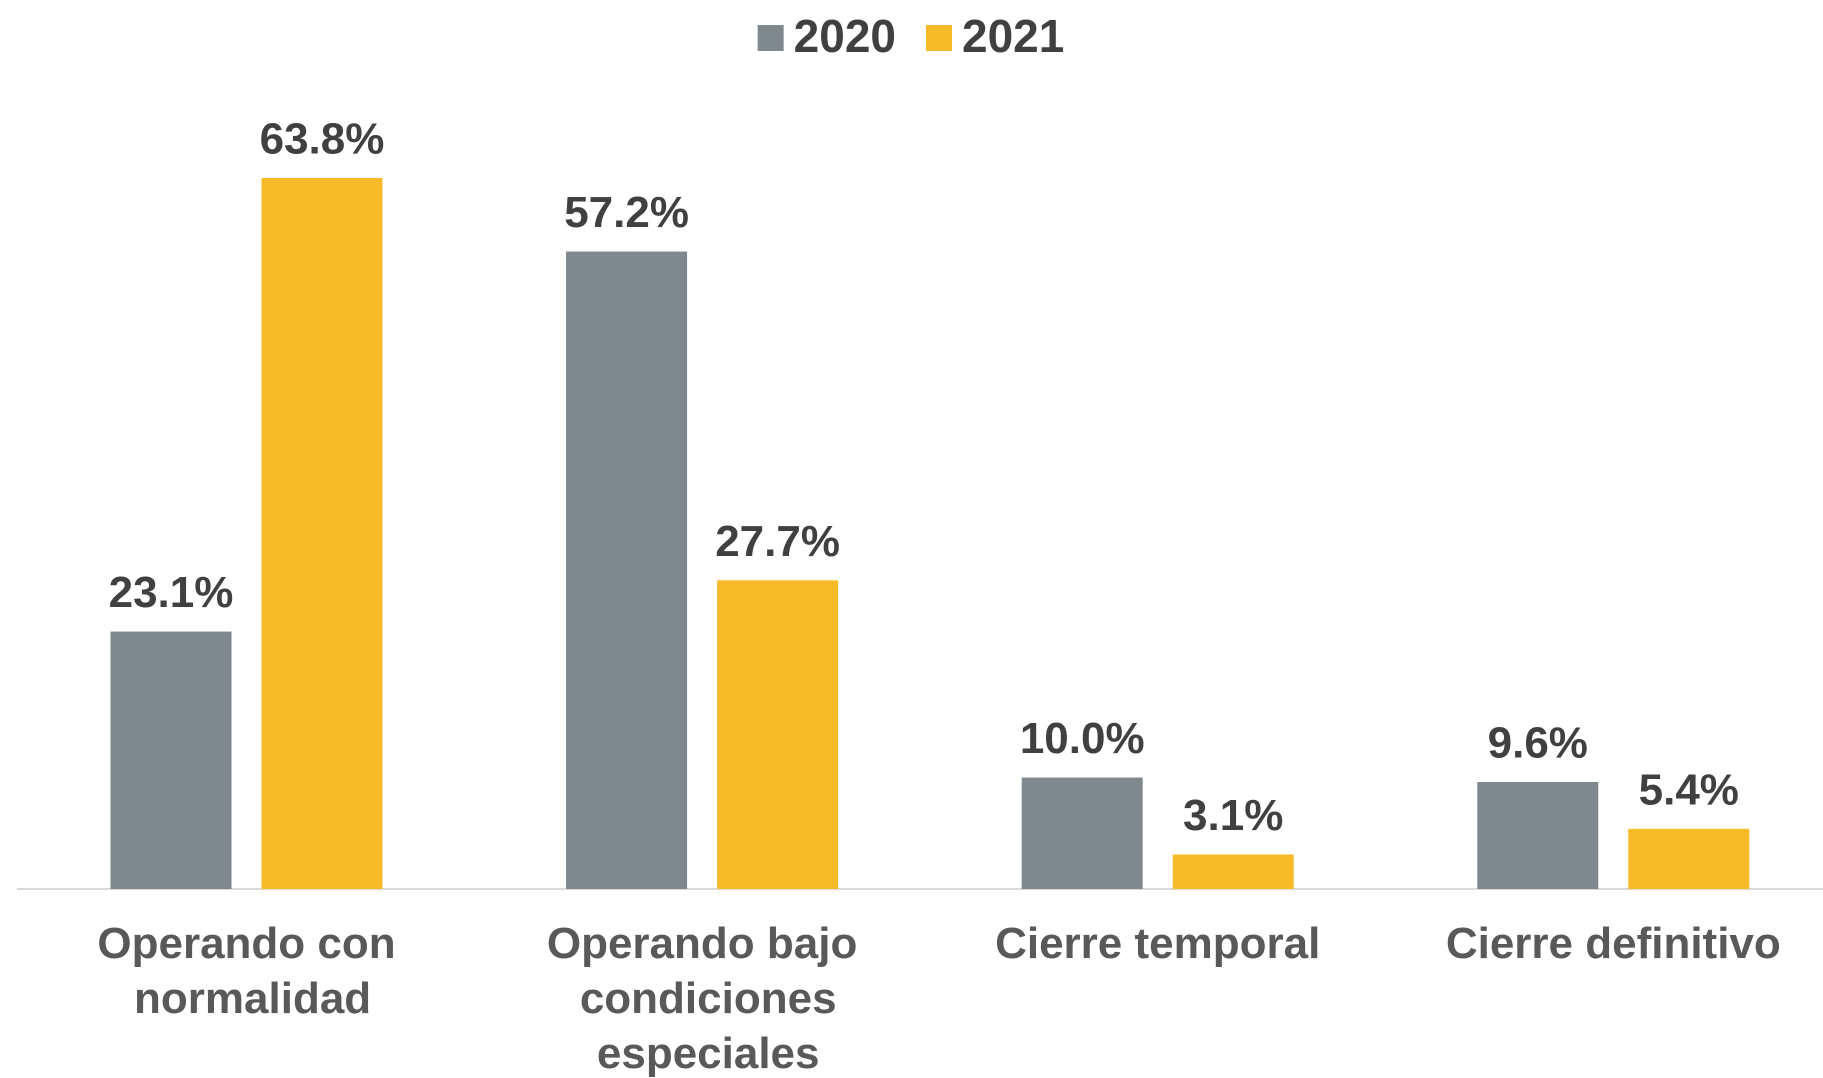 Image resolution: width=1823 pixels, height=1078 pixels. What do you see at coordinates (1013, 36) in the screenshot?
I see `legend-label: 2021` at bounding box center [1013, 36].